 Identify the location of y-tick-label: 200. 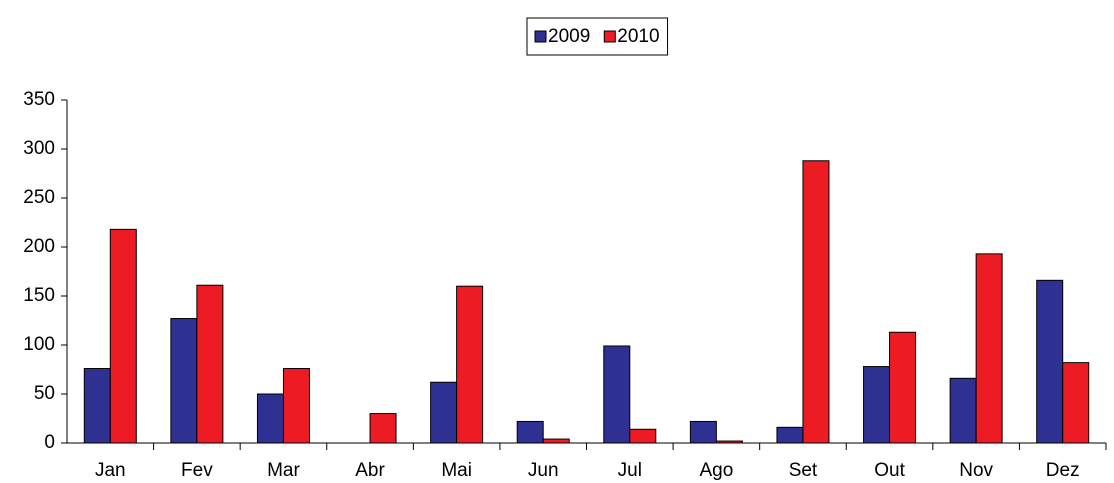
(39, 246).